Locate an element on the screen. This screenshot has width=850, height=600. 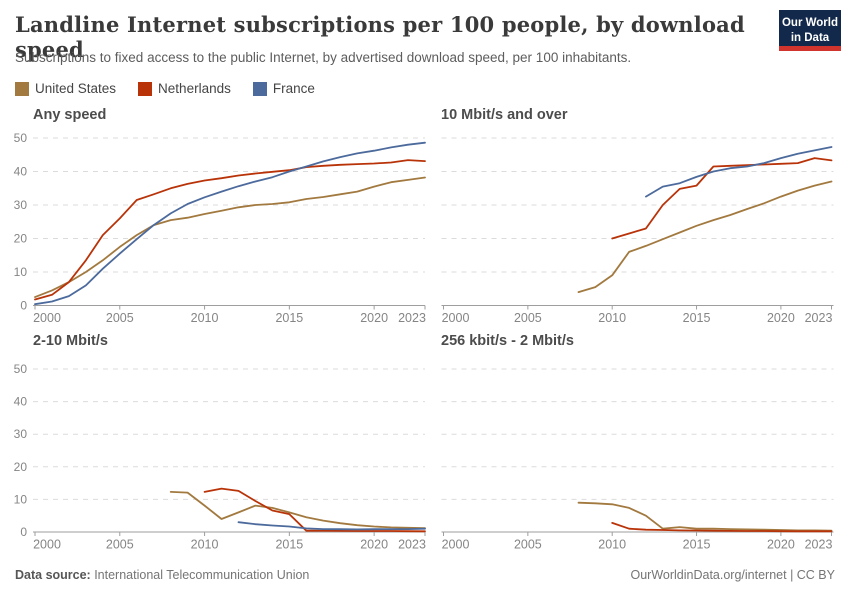
legend-item-netherlands: Netherlands is located at coordinates (184, 88).